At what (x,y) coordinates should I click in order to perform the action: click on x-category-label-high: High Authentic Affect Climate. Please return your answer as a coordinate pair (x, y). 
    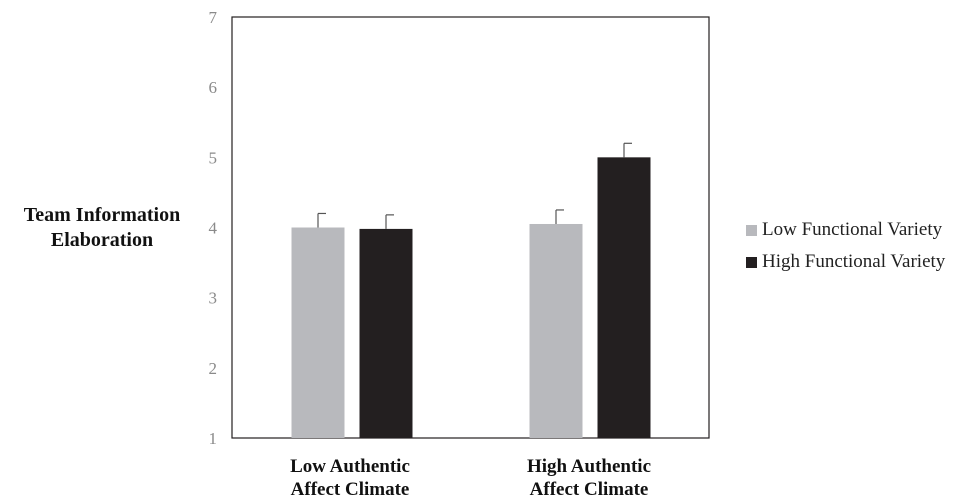
    Looking at the image, I should click on (589, 478).